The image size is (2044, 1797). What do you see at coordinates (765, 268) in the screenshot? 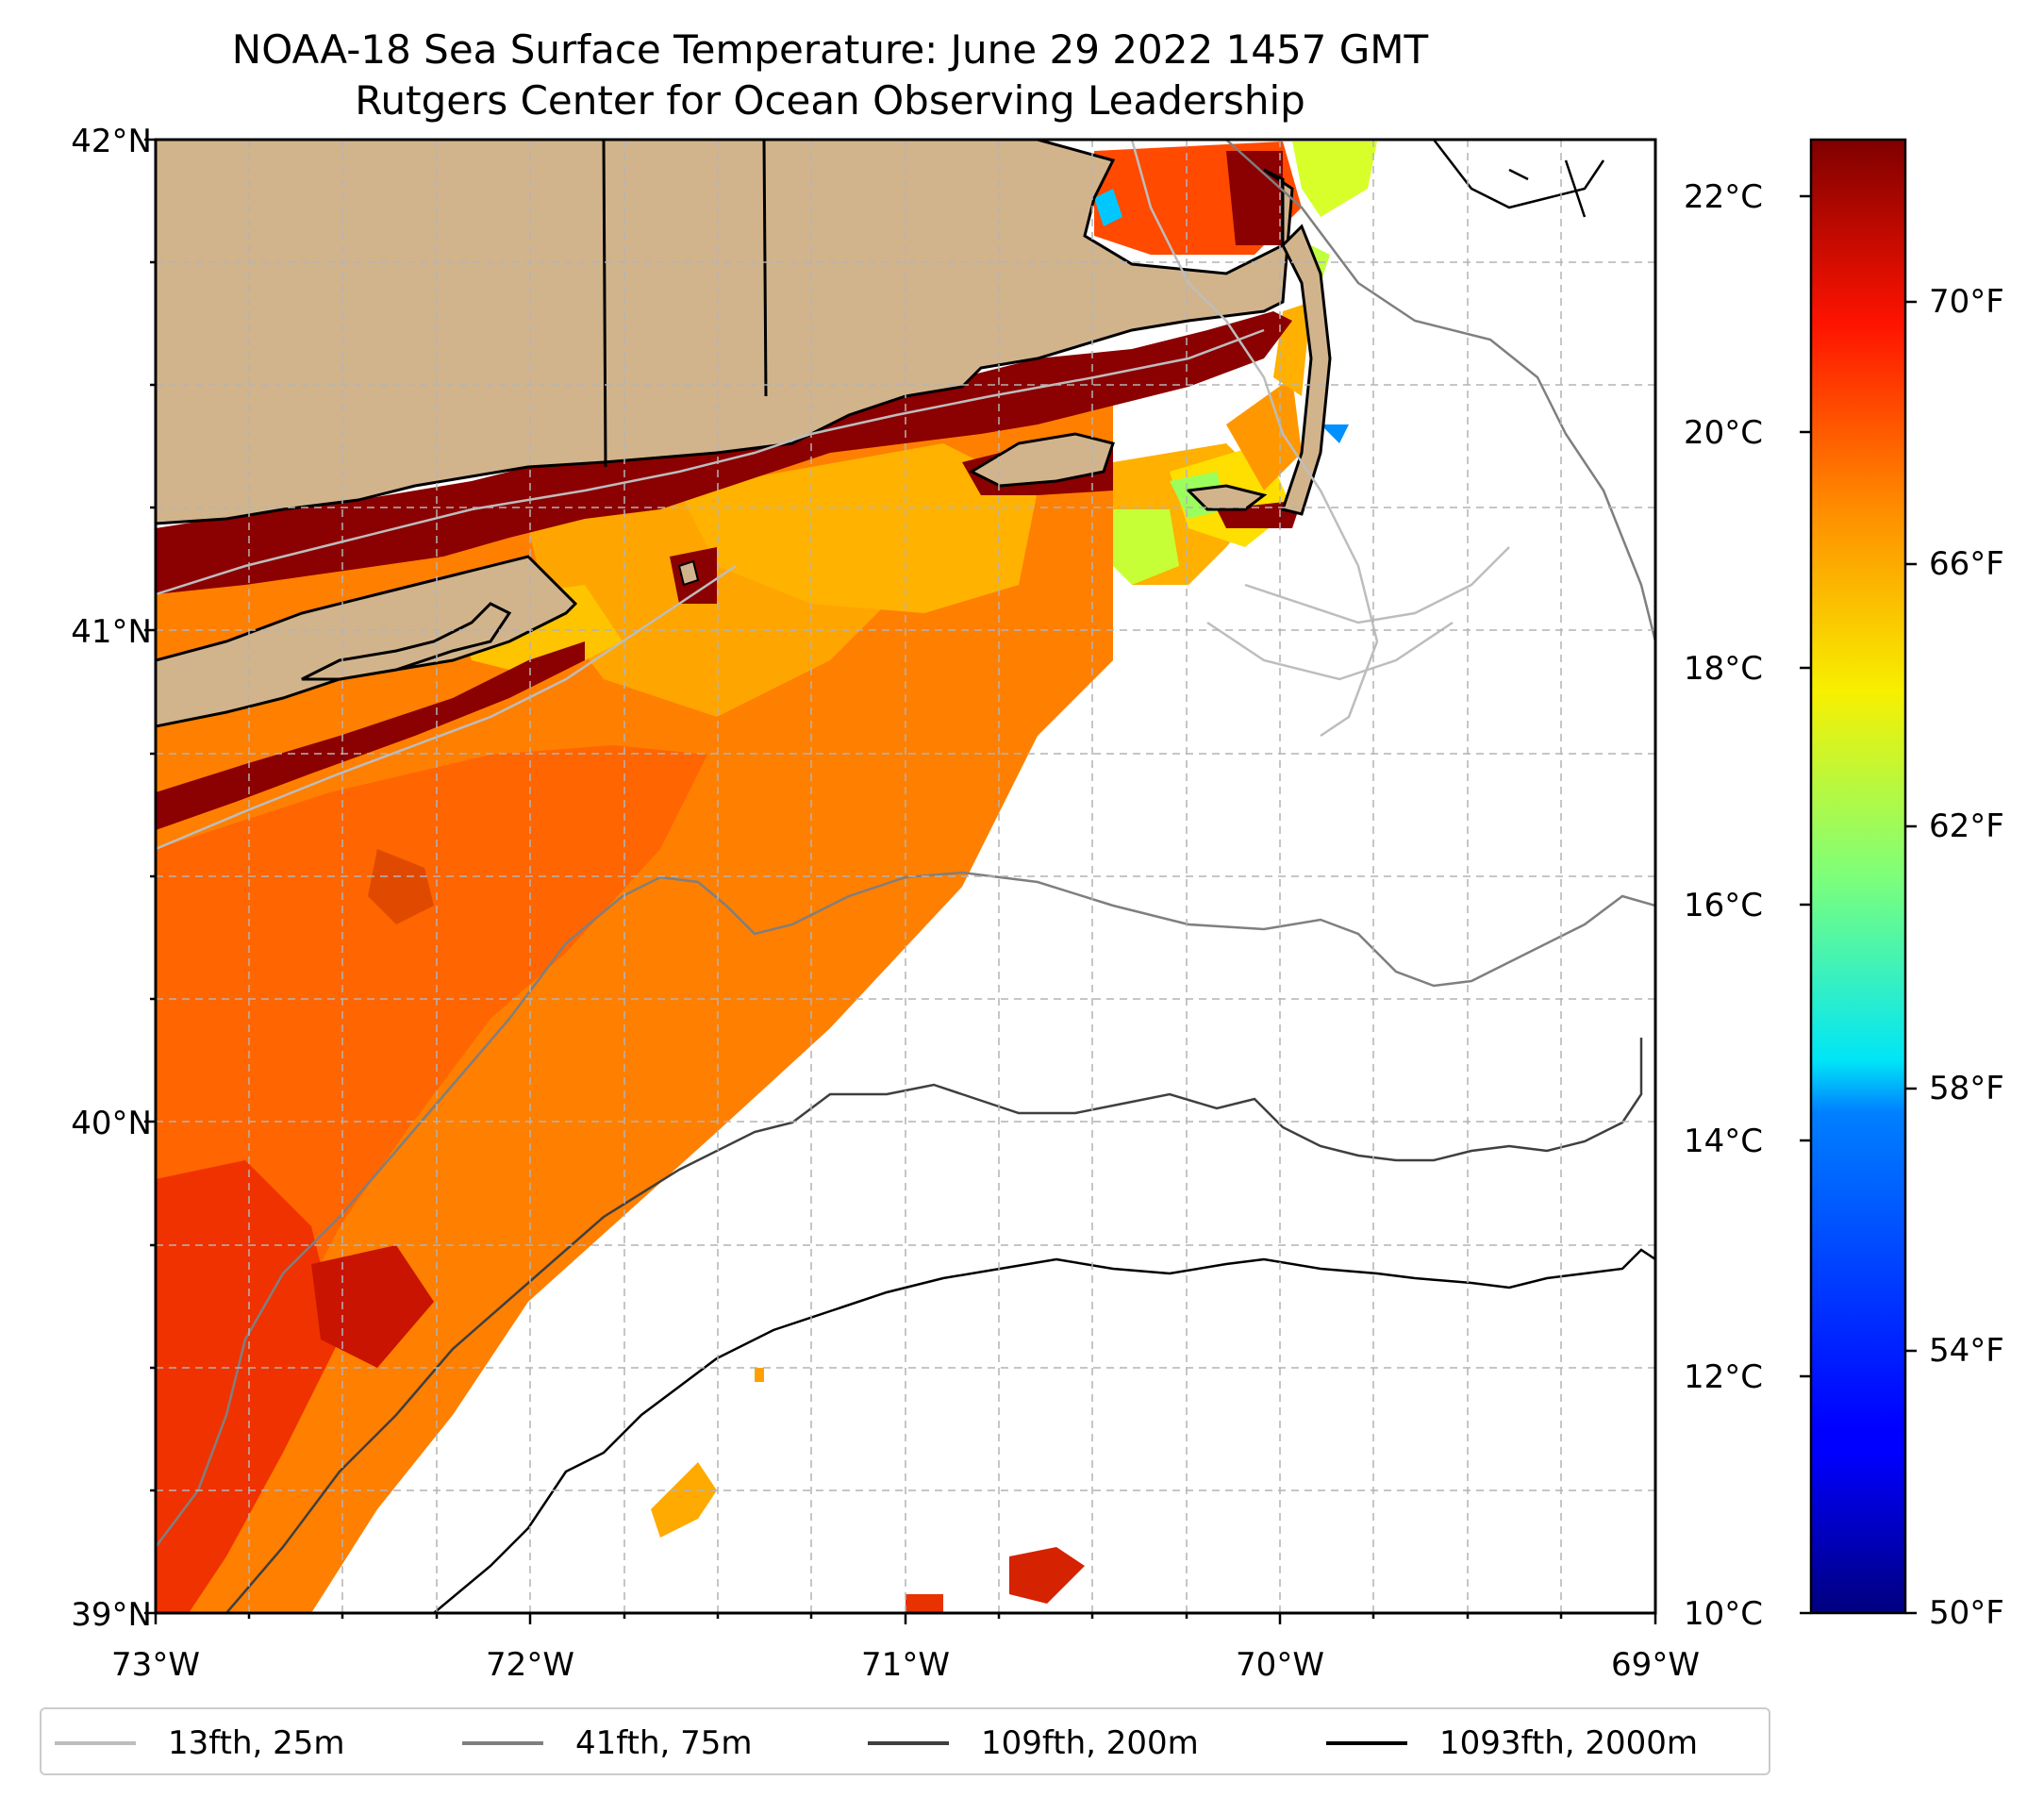
I see `state-border-ct-ri` at bounding box center [765, 268].